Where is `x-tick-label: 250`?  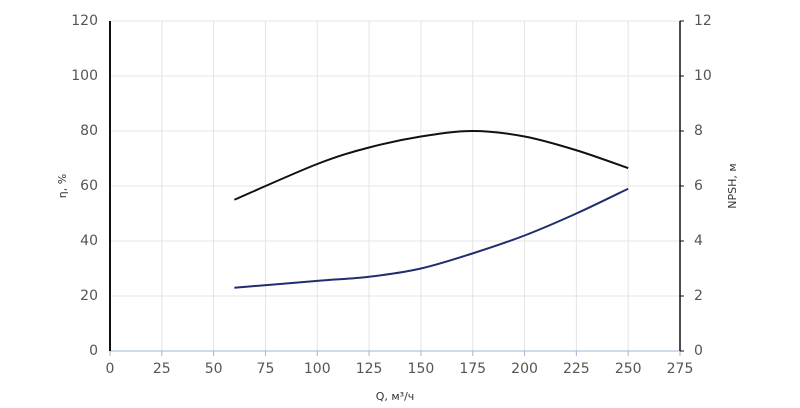 x-tick-label: 250 is located at coordinates (628, 369).